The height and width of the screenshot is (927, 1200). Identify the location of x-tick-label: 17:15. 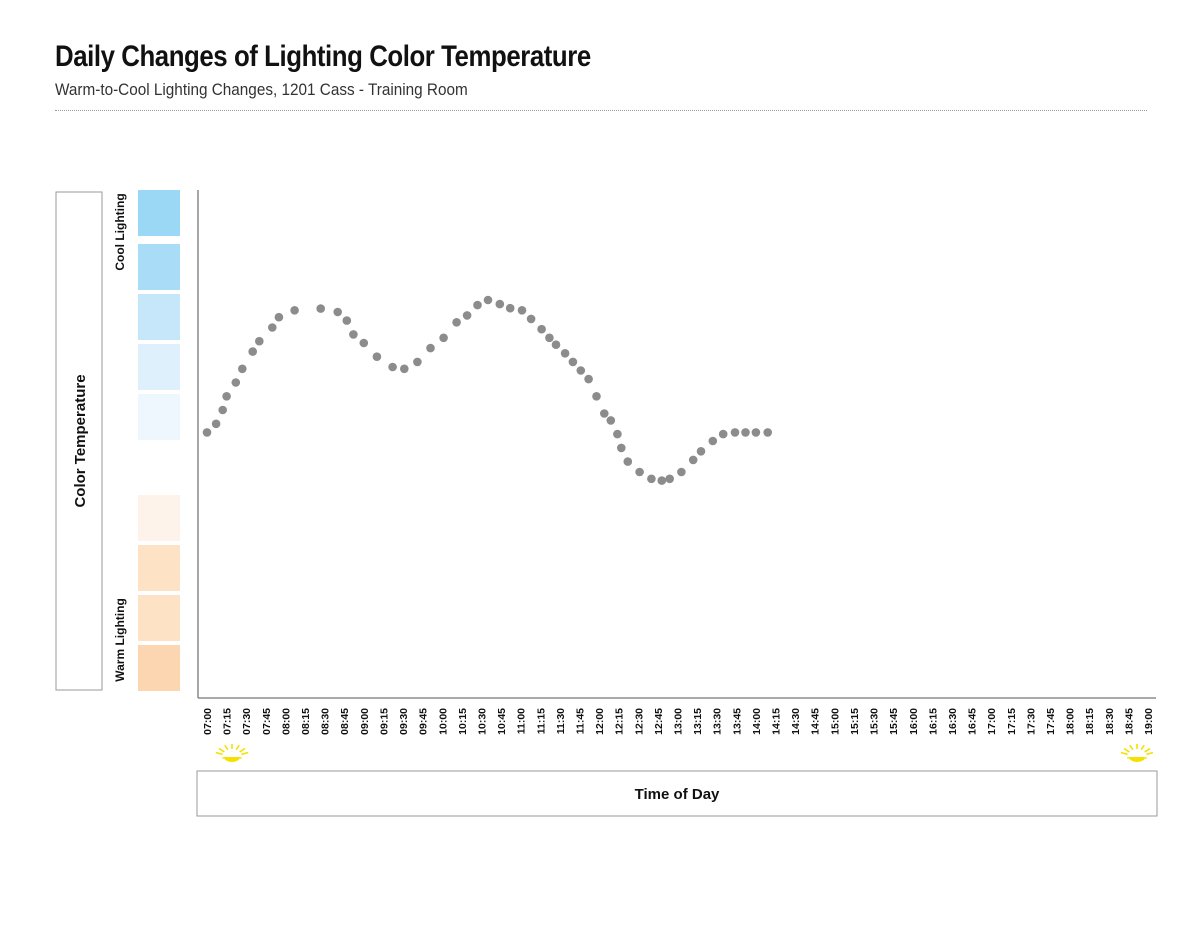
(1012, 721).